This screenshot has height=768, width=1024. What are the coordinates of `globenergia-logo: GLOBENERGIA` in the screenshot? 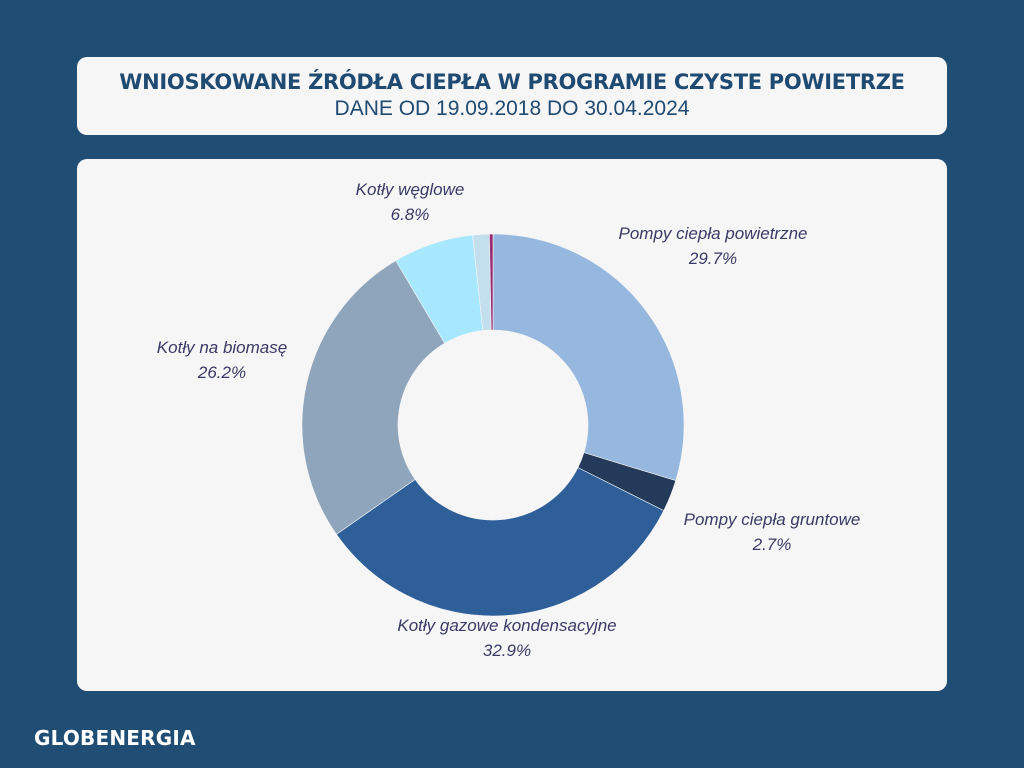 It's located at (115, 738).